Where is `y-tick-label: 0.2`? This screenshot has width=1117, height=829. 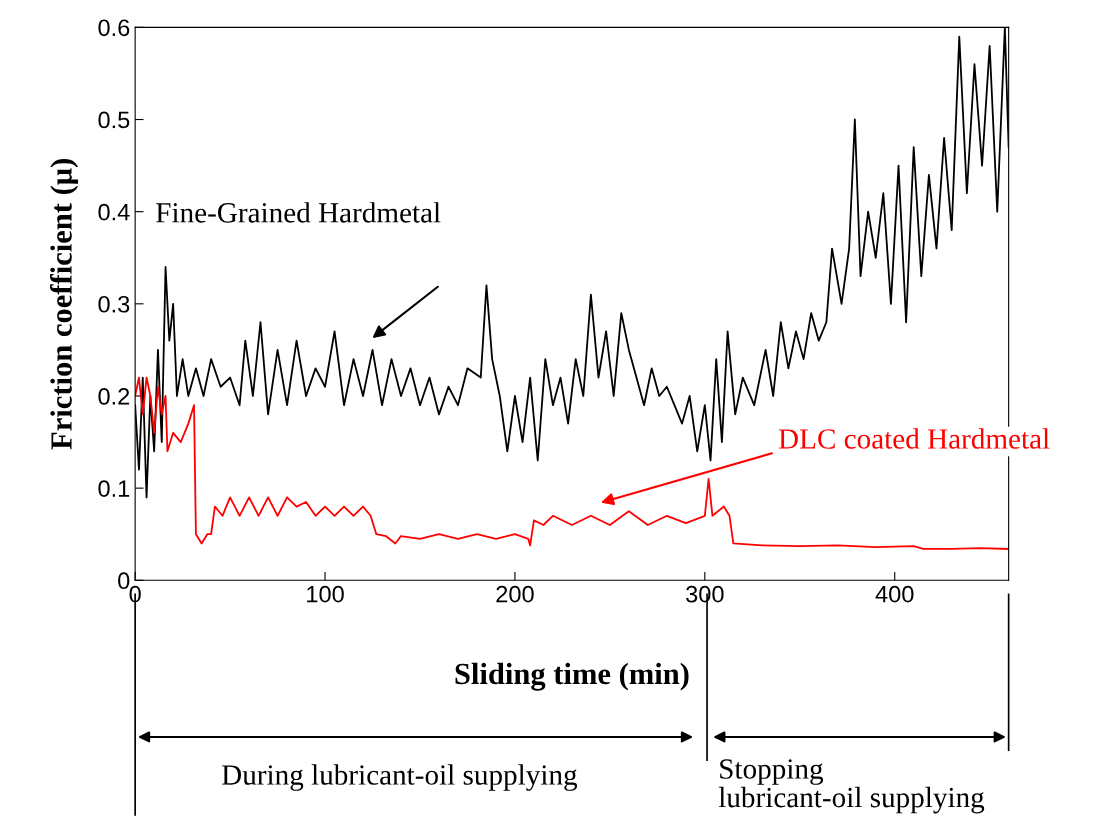
y-tick-label: 0.2 is located at coordinates (114, 396).